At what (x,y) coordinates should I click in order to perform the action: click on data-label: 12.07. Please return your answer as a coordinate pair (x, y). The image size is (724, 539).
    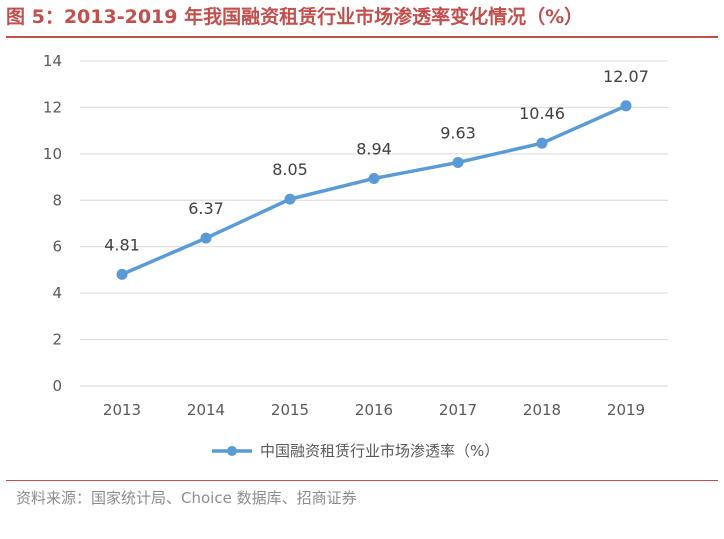
    Looking at the image, I should click on (626, 76).